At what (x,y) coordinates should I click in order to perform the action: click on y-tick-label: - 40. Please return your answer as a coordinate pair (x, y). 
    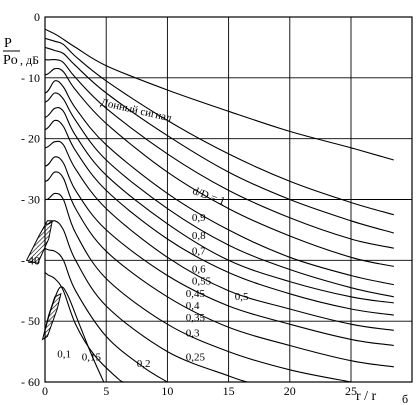
    Looking at the image, I should click on (30, 260).